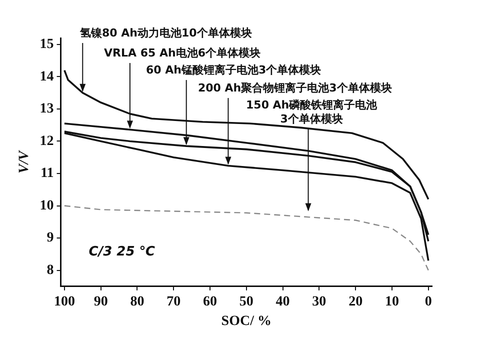 This screenshot has height=338, width=500. Describe the element at coordinates (50, 270) in the screenshot. I see `y-tick-label: 8` at that location.